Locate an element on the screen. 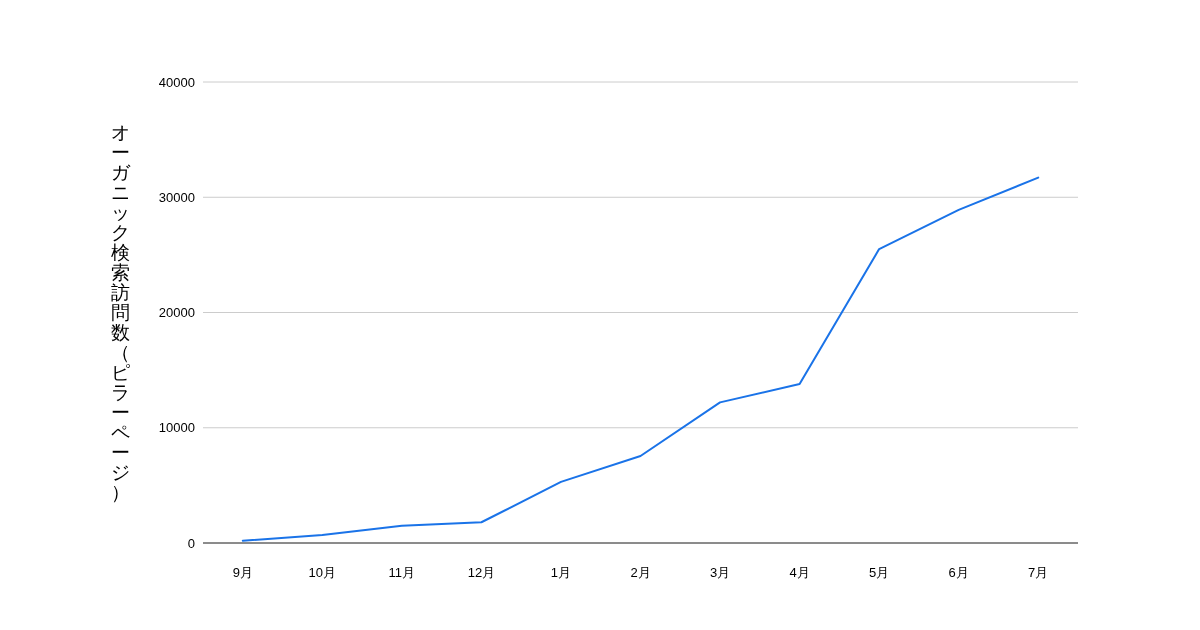 The height and width of the screenshot is (630, 1200). x-tick-label: 11月 is located at coordinates (402, 572).